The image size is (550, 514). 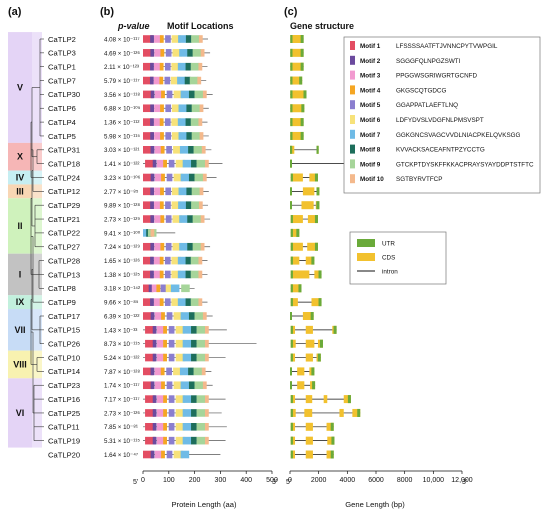 I want to click on group-label: VII, so click(x=19, y=330).